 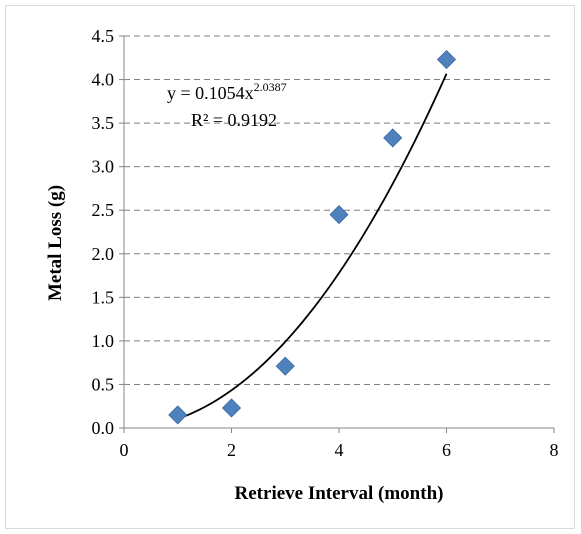 What do you see at coordinates (103, 341) in the screenshot?
I see `y-tick-label: 1.0` at bounding box center [103, 341].